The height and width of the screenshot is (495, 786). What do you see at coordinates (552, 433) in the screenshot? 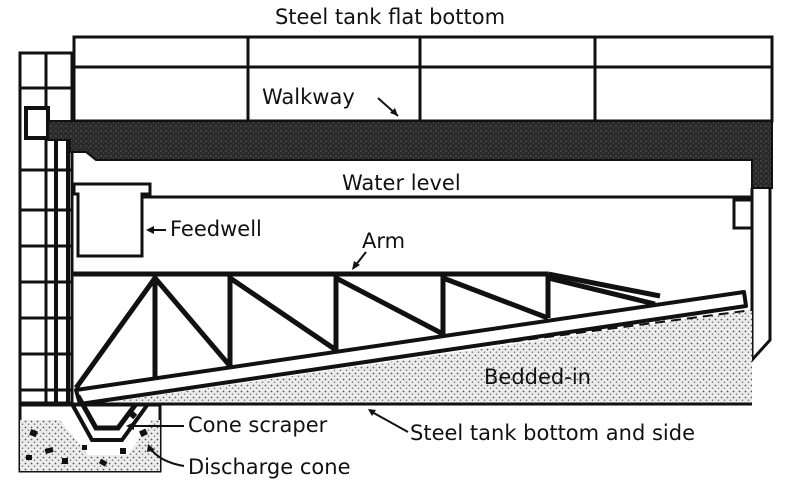
I see `tank-bottom-label: Steel tank bottom and side` at bounding box center [552, 433].